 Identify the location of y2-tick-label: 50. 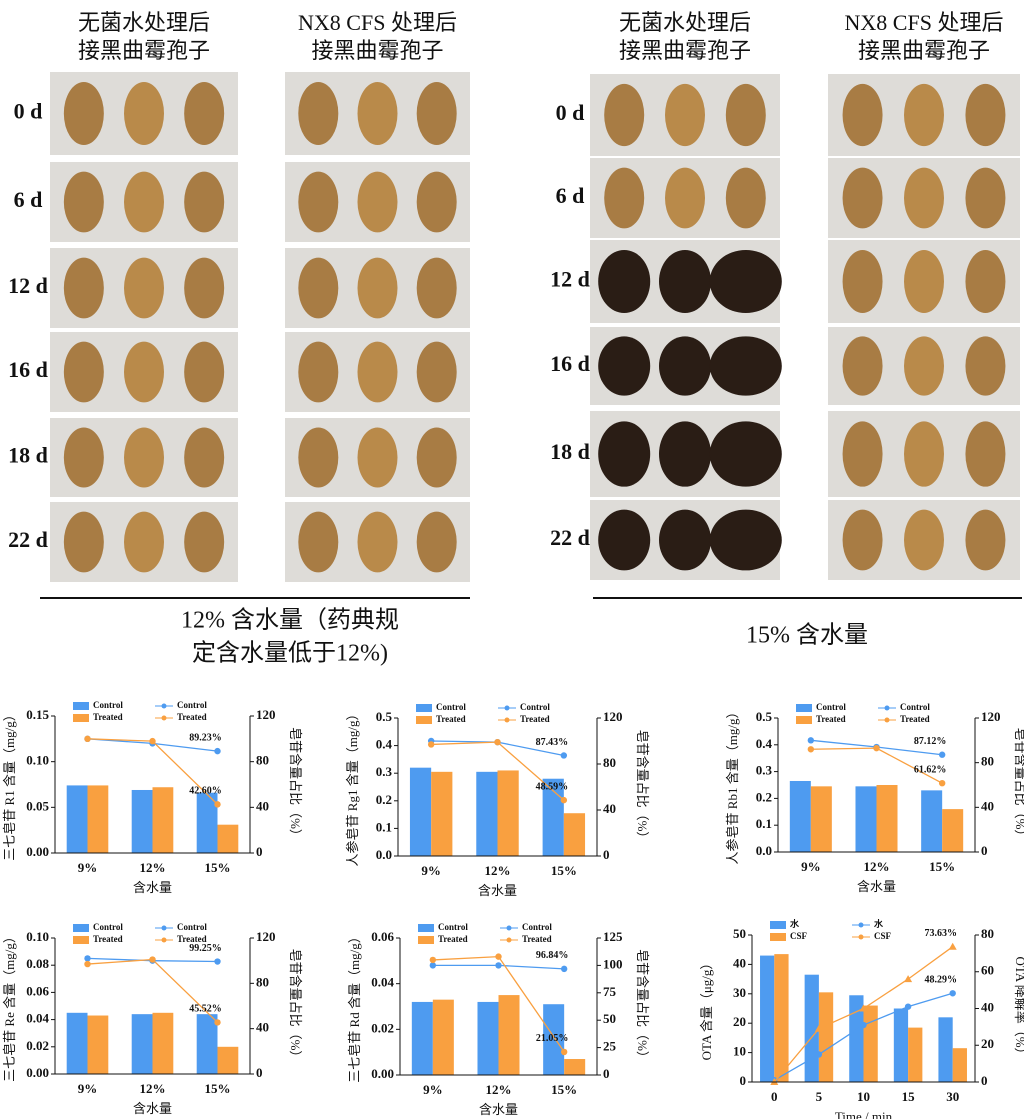
(609, 1018).